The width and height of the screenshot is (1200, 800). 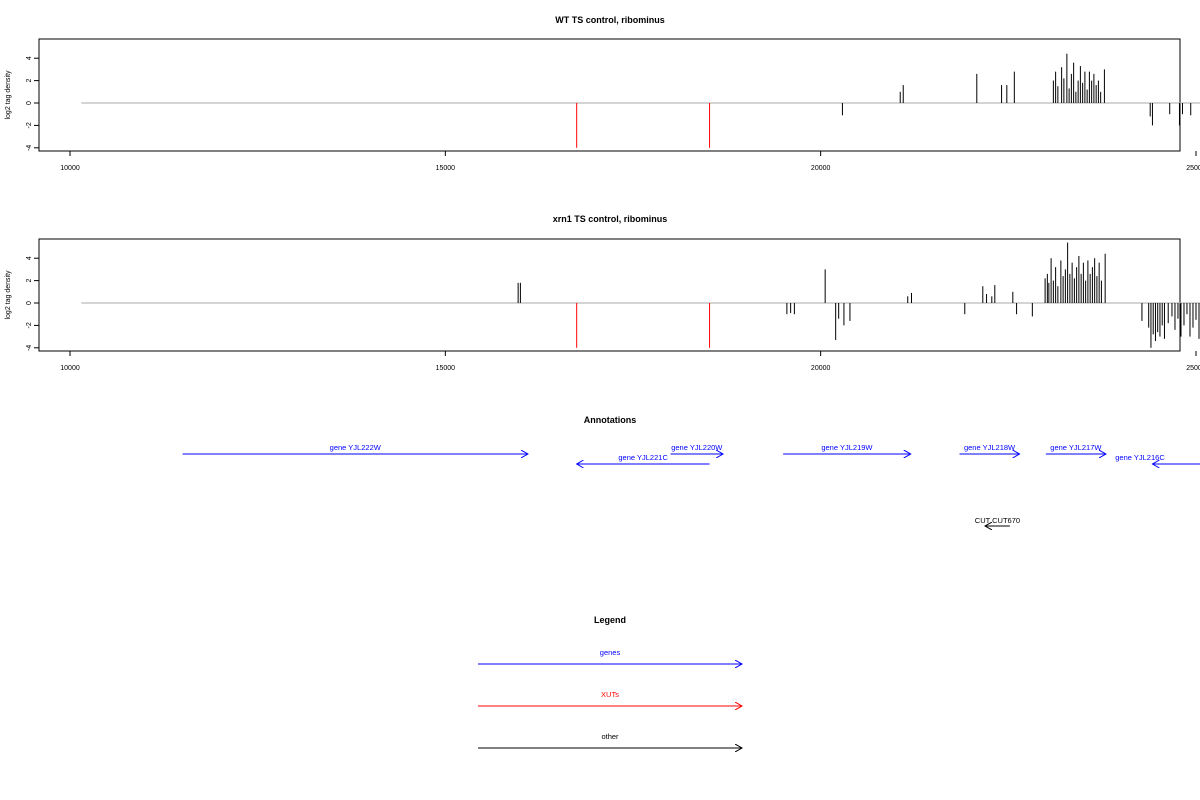 I want to click on legend-label: XUTs, so click(x=610, y=694).